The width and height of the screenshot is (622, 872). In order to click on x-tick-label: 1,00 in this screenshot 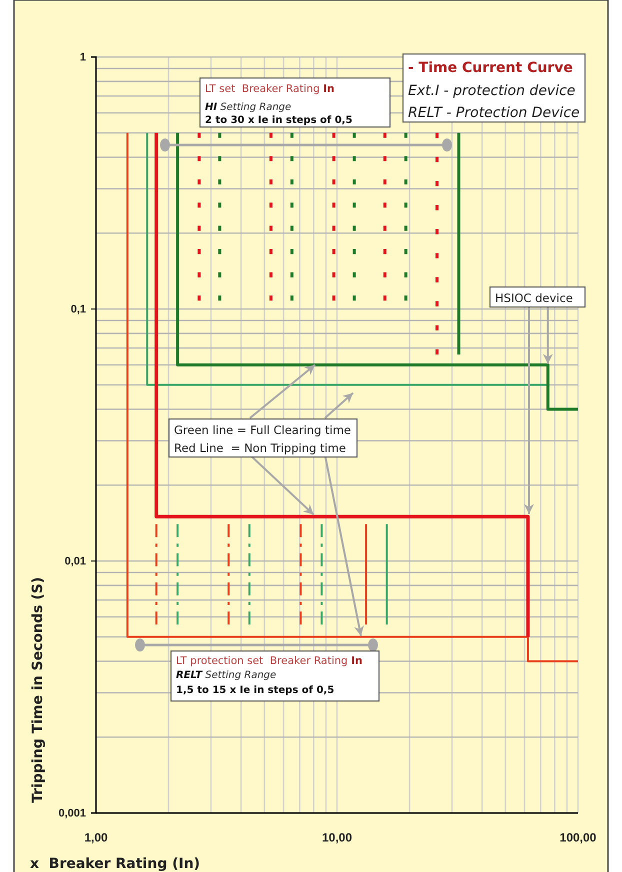, I will do `click(96, 837)`.